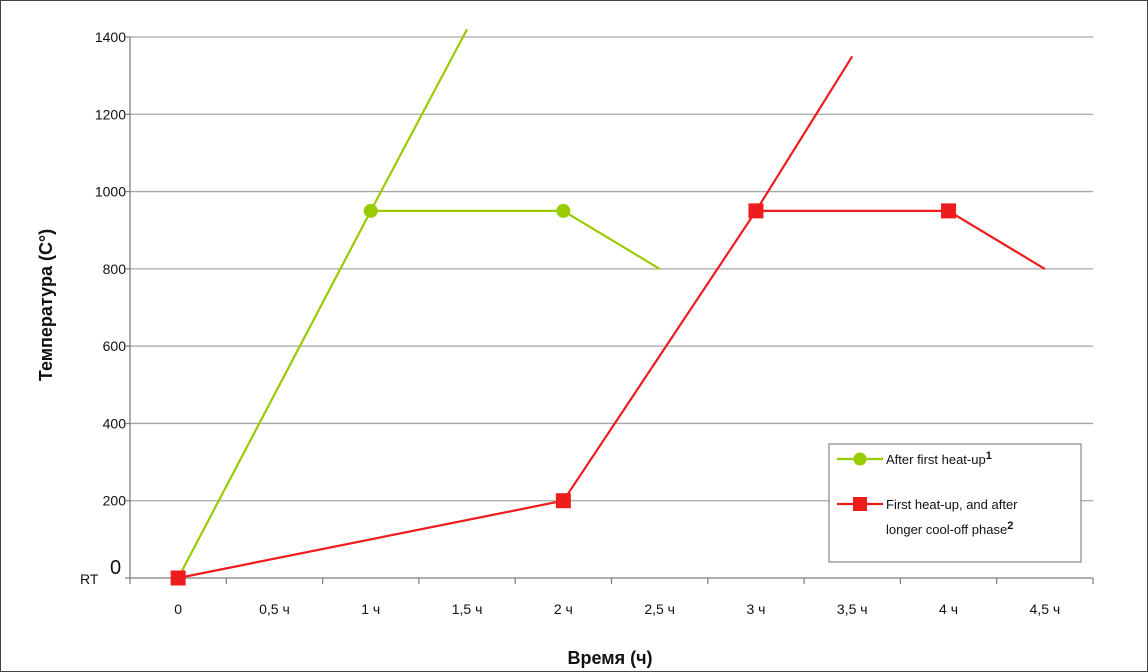  Describe the element at coordinates (370, 609) in the screenshot. I see `x-tick-label: 1 ч` at that location.